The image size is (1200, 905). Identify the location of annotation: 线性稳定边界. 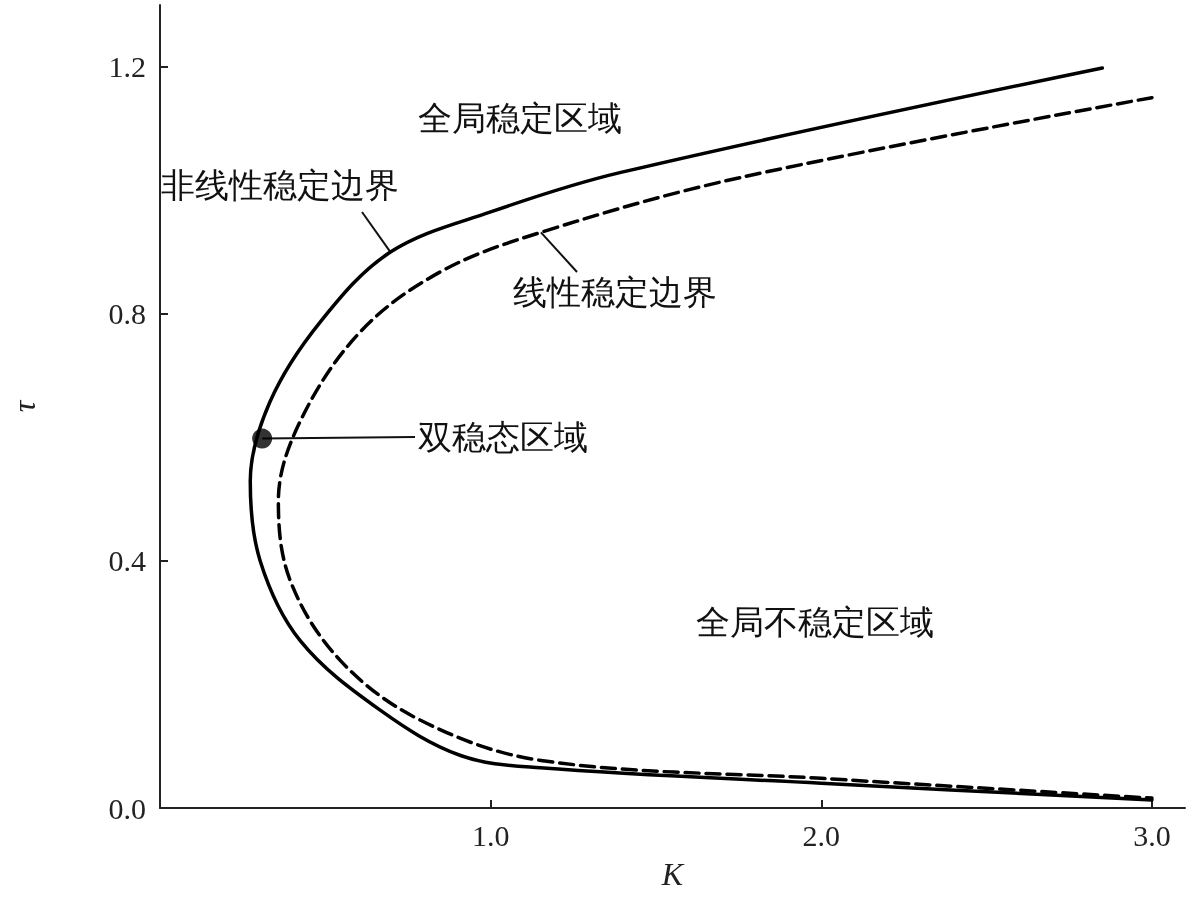
(615, 292).